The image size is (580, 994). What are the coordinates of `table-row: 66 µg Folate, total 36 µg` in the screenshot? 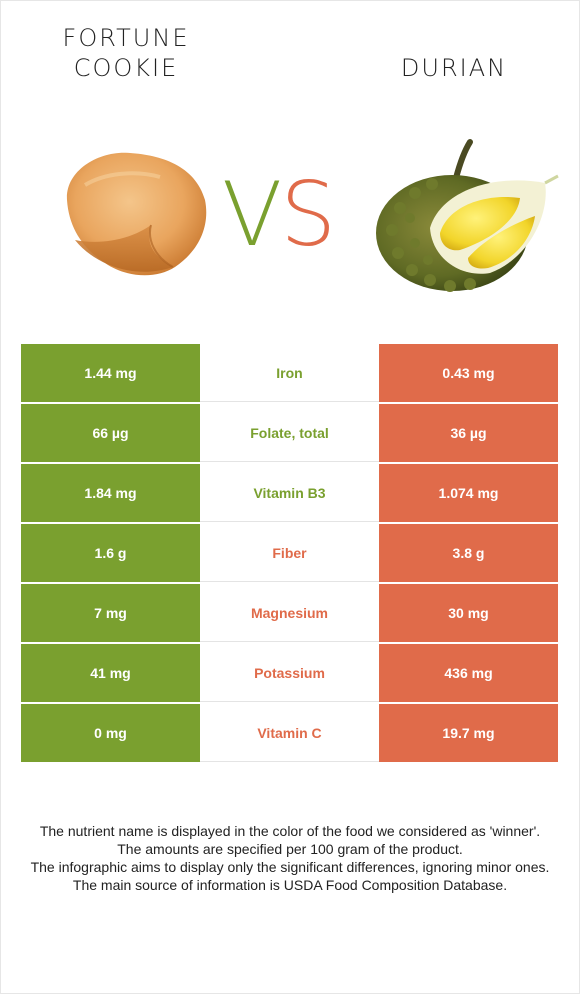 It's located at (289, 433).